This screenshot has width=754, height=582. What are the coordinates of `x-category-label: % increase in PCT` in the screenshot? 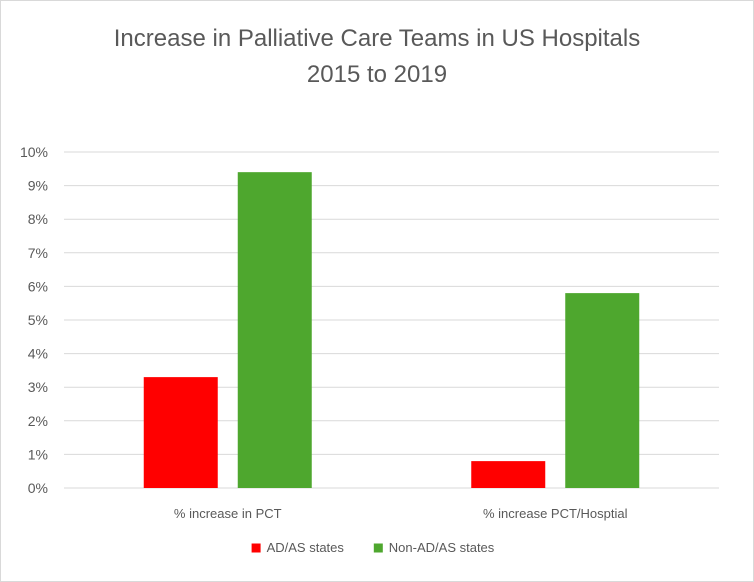 It's located at (228, 513).